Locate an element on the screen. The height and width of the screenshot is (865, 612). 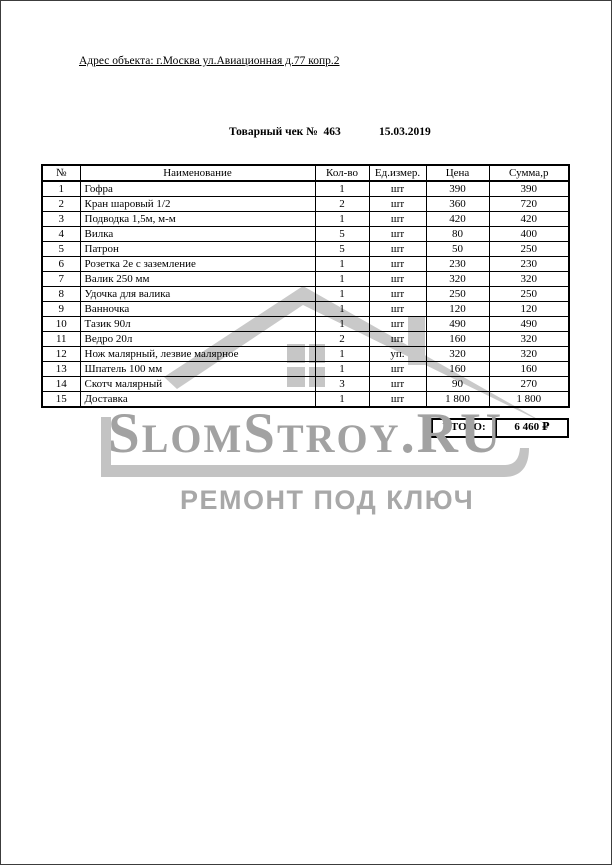
item-name: Гофра is located at coordinates (197, 188).